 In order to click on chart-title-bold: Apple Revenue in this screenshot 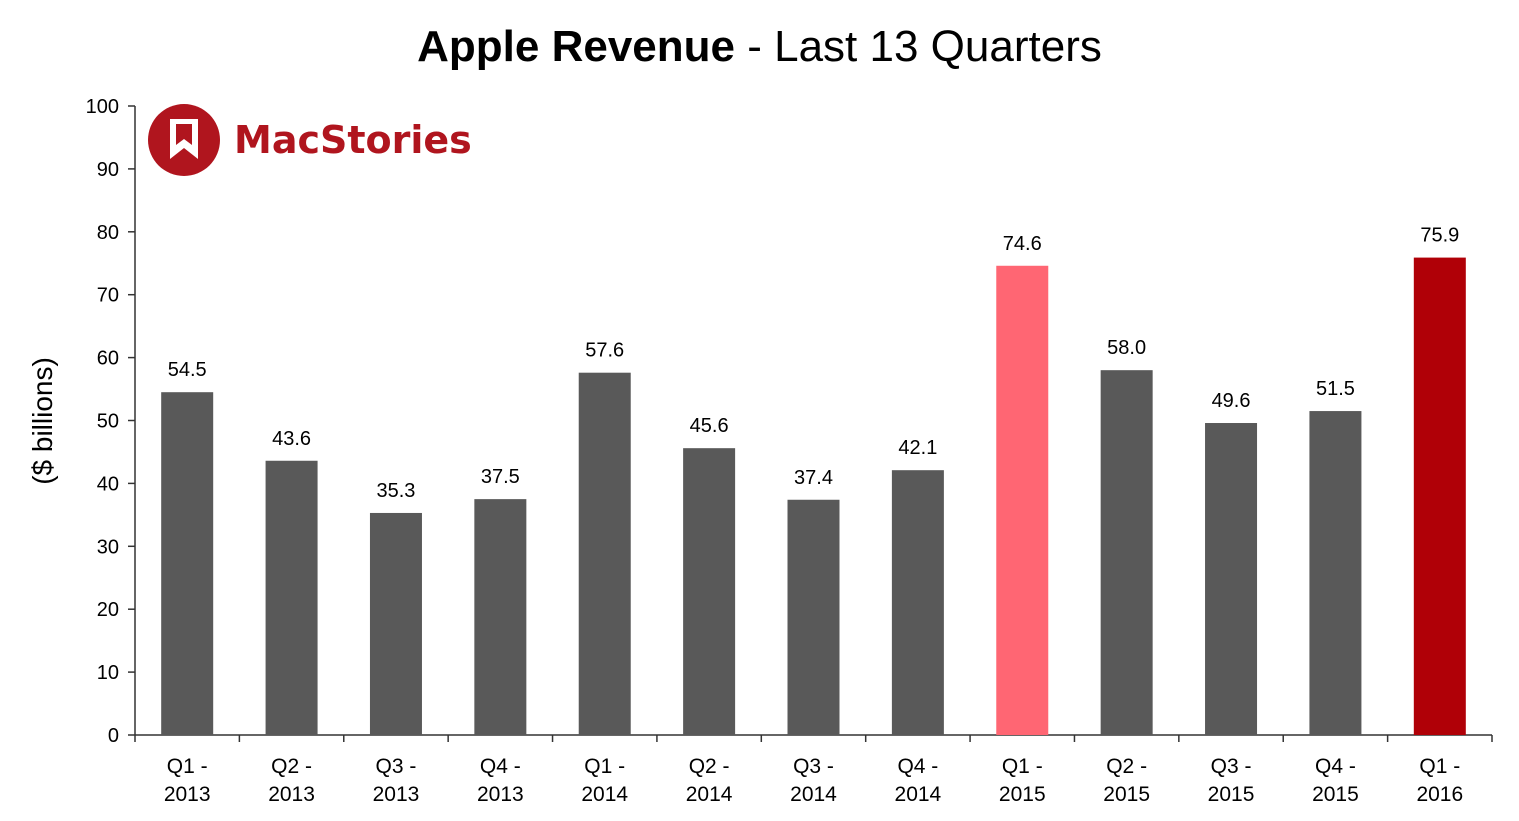, I will do `click(576, 46)`.